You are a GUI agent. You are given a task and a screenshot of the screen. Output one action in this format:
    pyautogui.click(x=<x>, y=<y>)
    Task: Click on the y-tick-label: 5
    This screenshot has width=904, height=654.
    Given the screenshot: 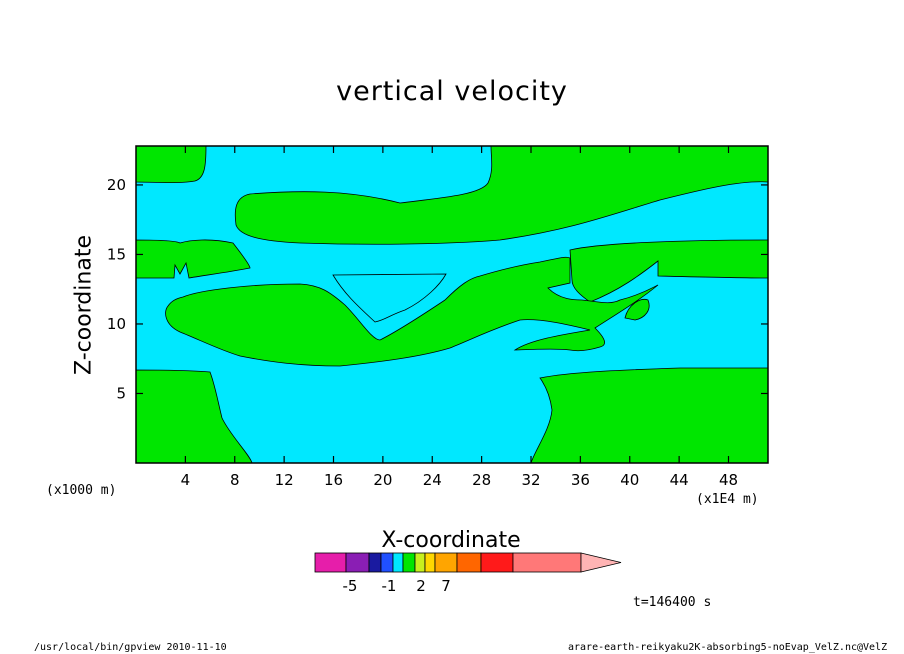 What is the action you would take?
    pyautogui.click(x=121, y=393)
    